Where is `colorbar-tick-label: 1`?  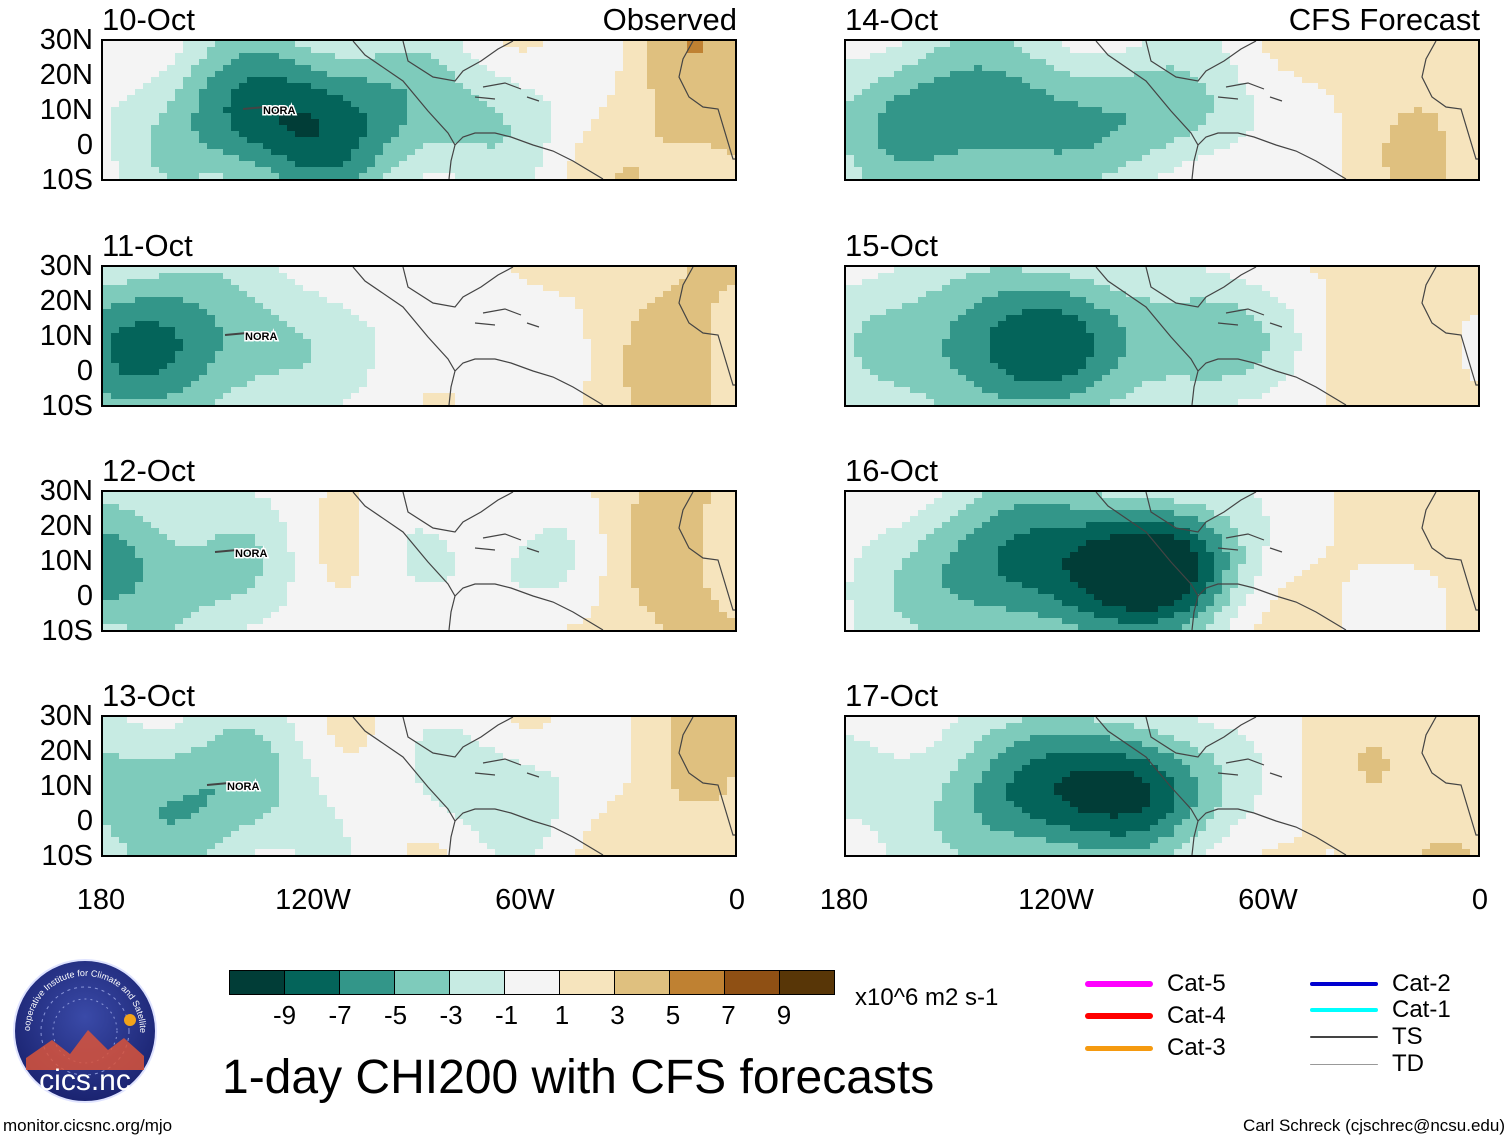
colorbar-tick-label: 1 is located at coordinates (562, 1015).